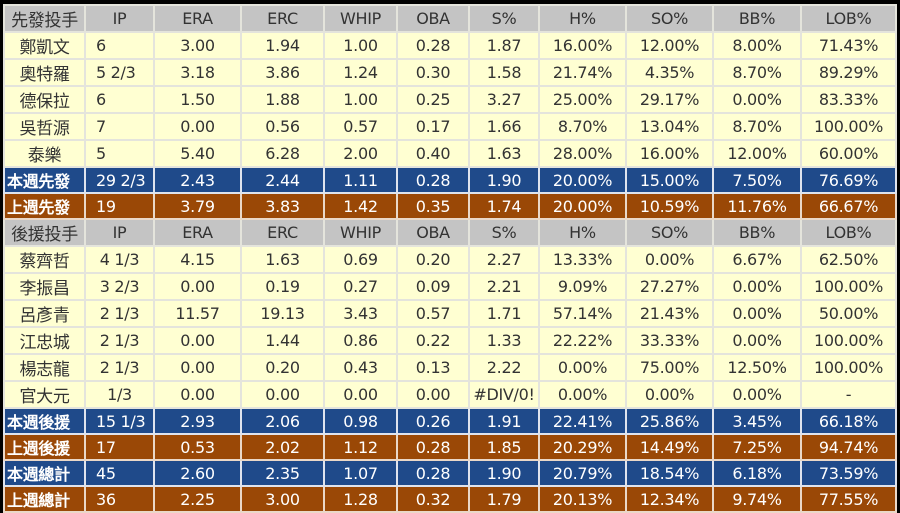 Image resolution: width=900 pixels, height=513 pixels. I want to click on stat-cell-erc: 0.00, so click(282, 394).